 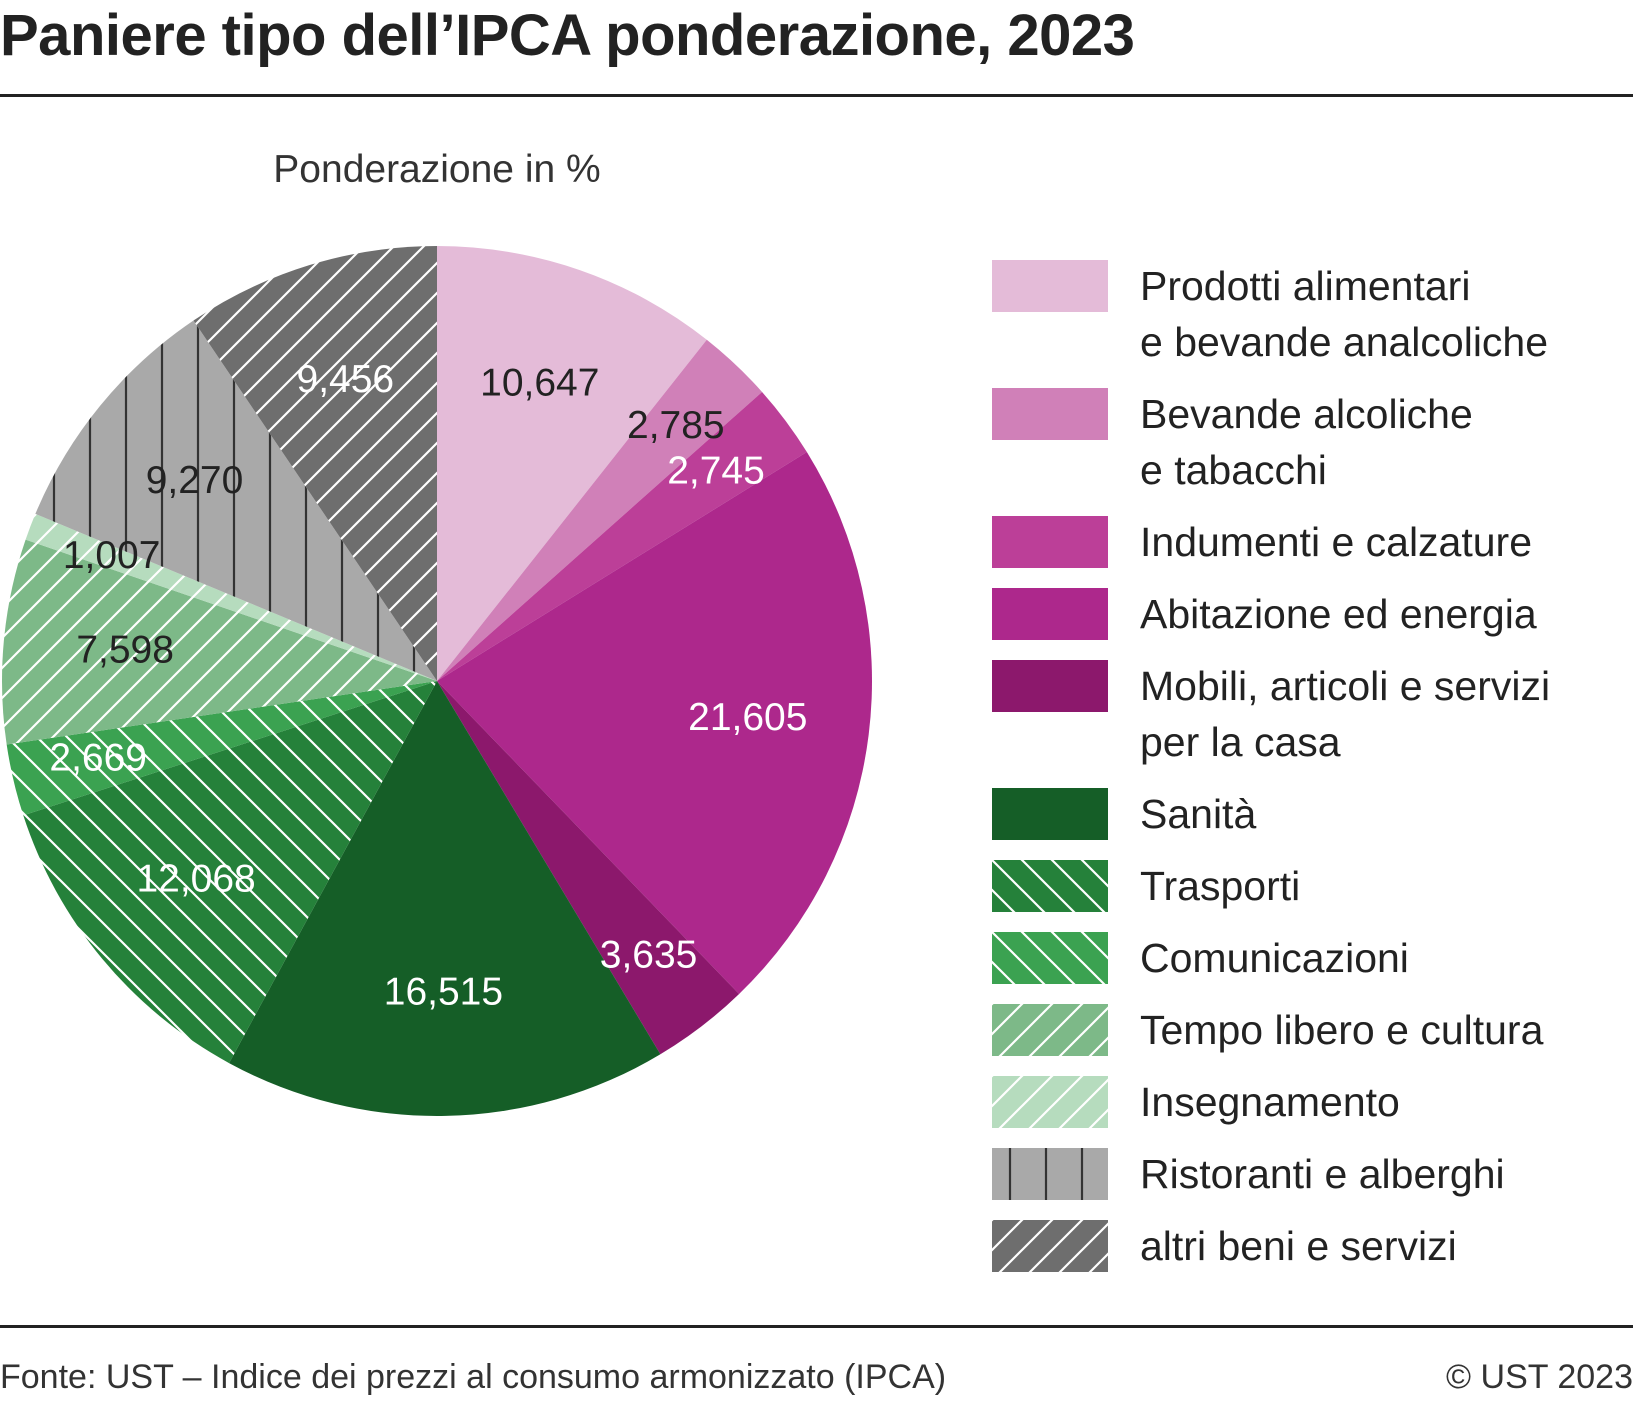 I want to click on legend-item: Mobili, articoli e servizi per la casa, so click(x=1271, y=714).